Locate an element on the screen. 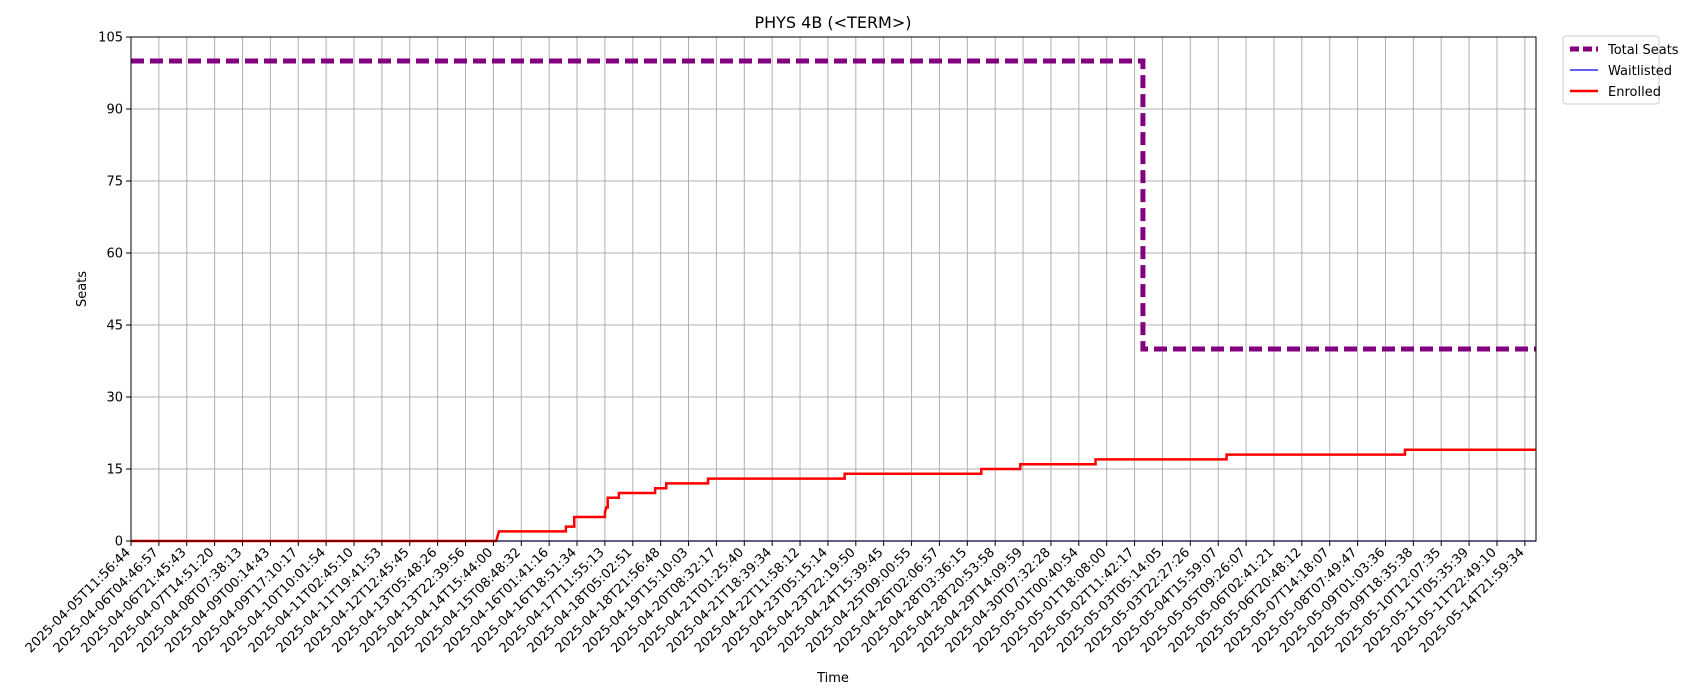  legend-box is located at coordinates (1611, 70).